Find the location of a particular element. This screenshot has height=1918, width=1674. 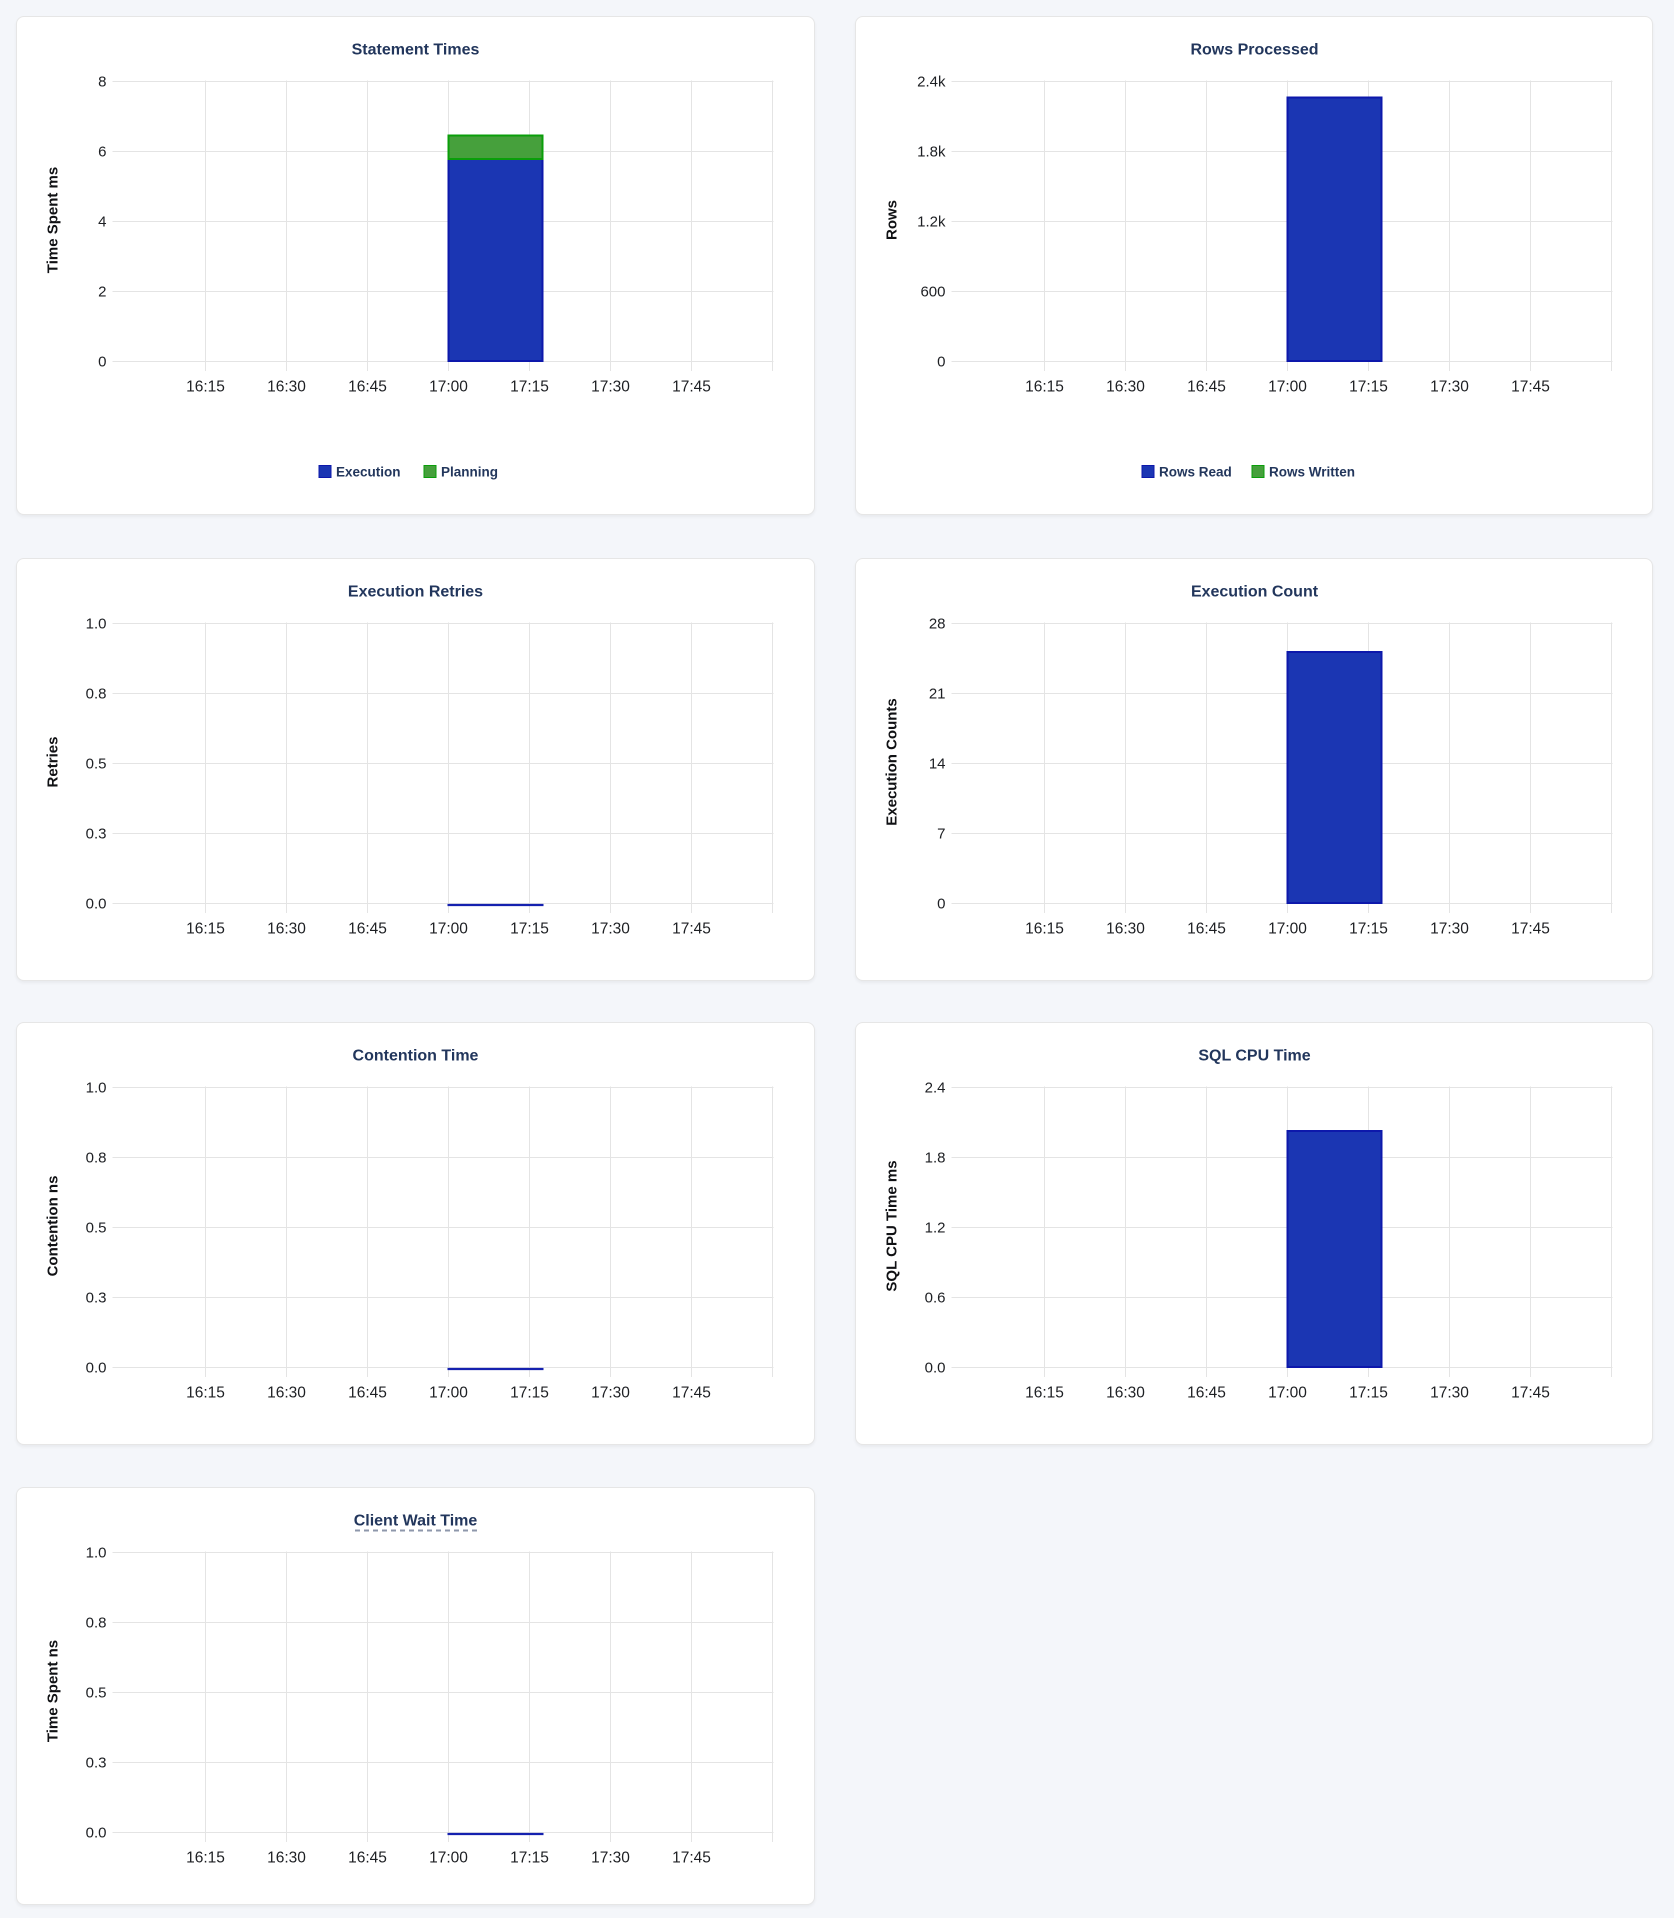

svg-text: 8 is located at coordinates (102, 82).